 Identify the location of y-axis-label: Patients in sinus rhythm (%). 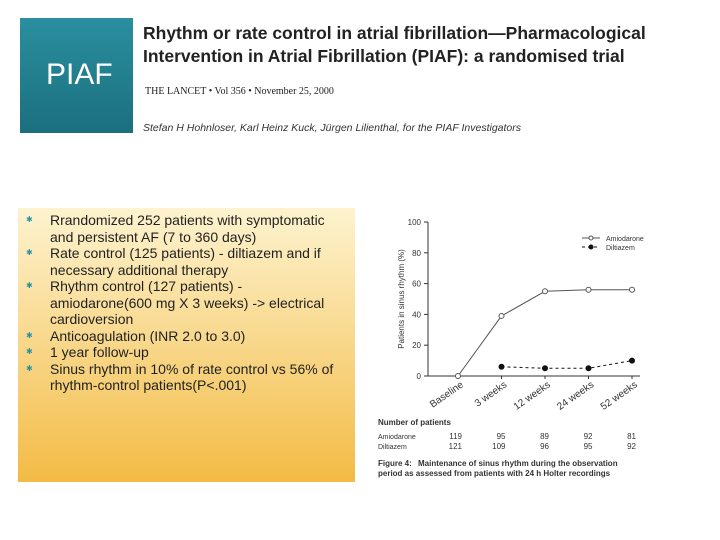
(401, 299).